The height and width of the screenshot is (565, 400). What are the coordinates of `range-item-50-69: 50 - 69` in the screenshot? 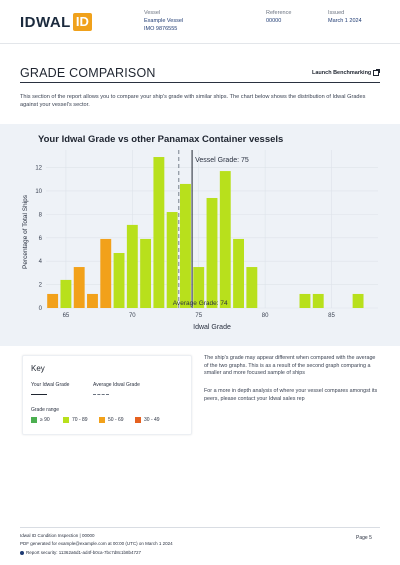 It's located at (111, 420).